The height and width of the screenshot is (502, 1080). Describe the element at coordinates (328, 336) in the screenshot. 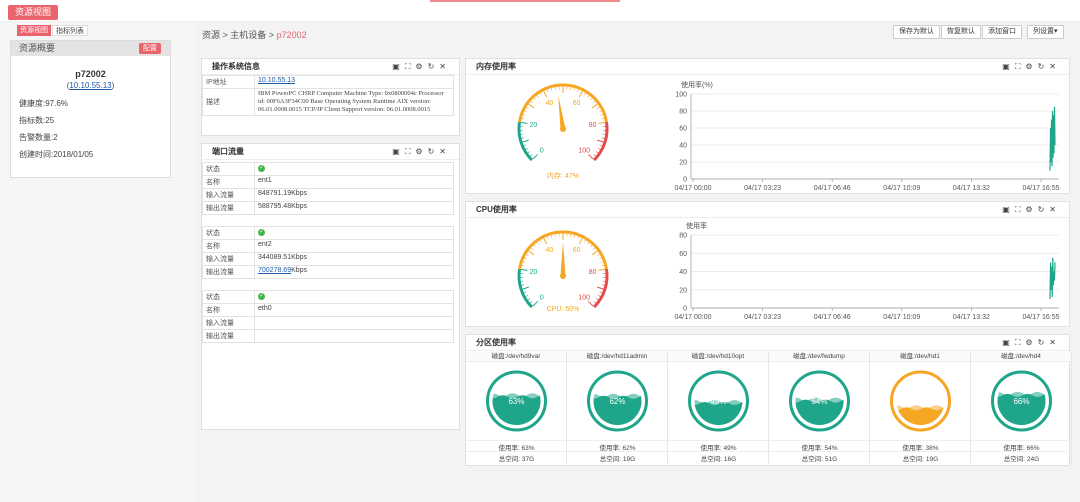

I see `table-row: 输出流量` at that location.